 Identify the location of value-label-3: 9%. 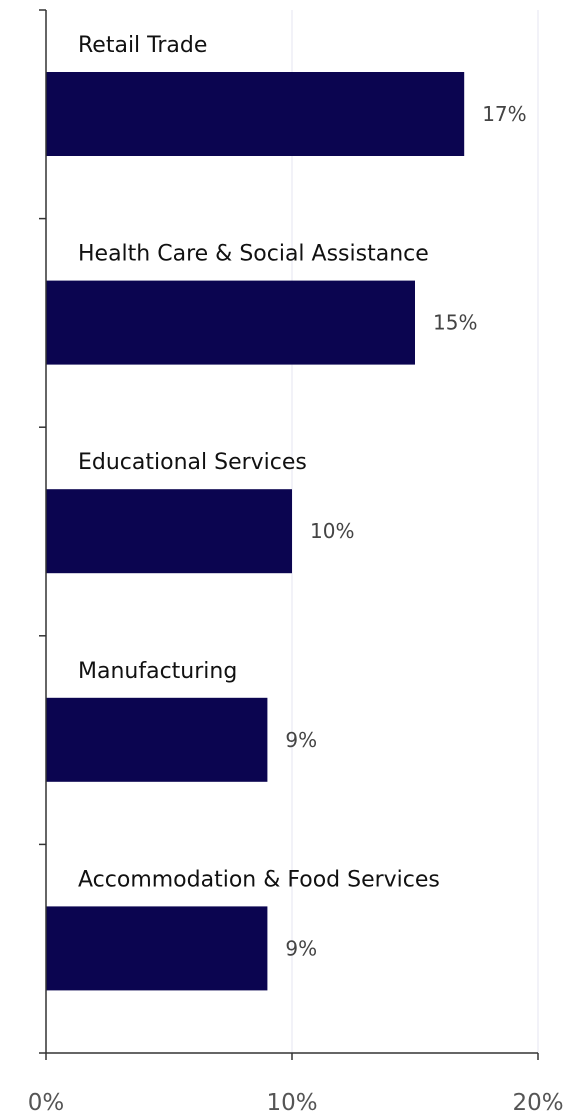
(301, 740).